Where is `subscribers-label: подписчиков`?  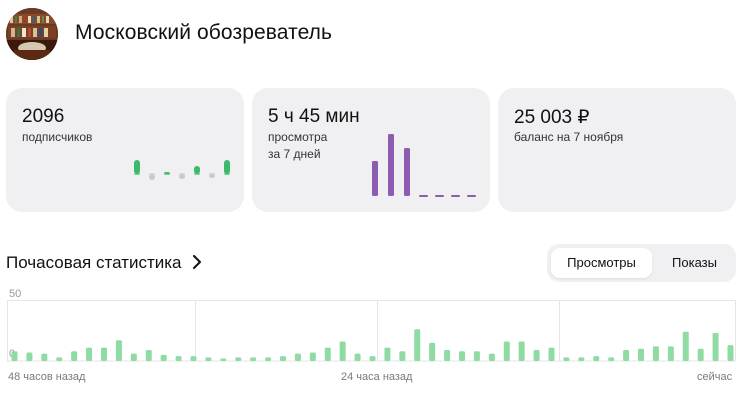
subscribers-label: подписчиков is located at coordinates (57, 137).